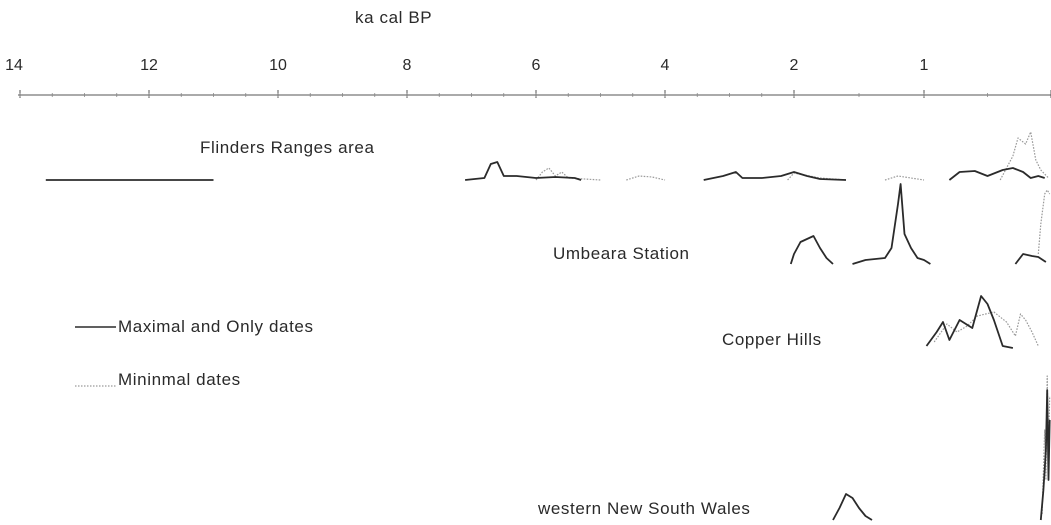 This screenshot has height=525, width=1051. What do you see at coordinates (924, 65) in the screenshot?
I see `x-tick-label: 1` at bounding box center [924, 65].